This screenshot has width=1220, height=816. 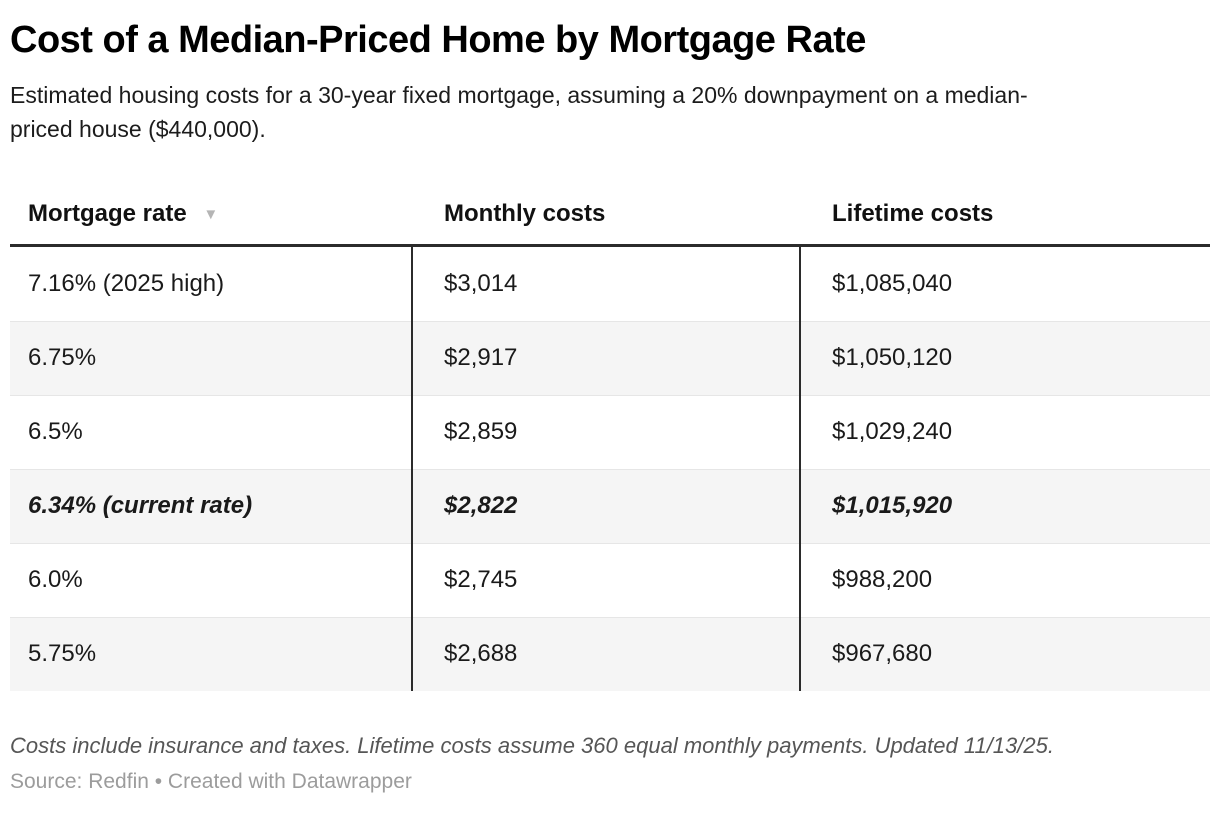 What do you see at coordinates (610, 653) in the screenshot?
I see `table-row: 5.75% $2,688 $967,680` at bounding box center [610, 653].